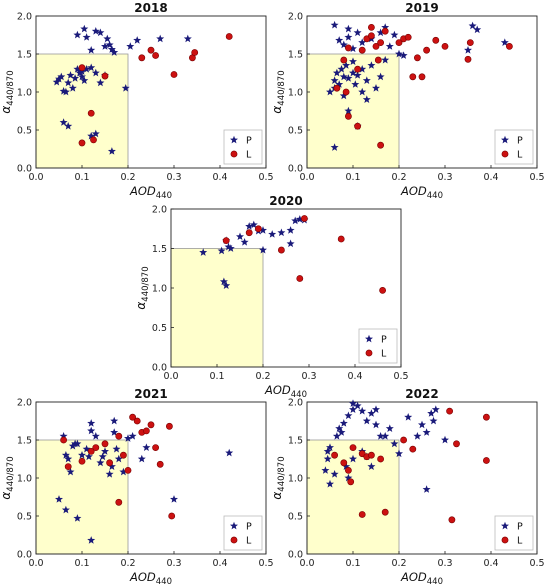 The height and width of the screenshot is (584, 550). I want to click on highlight-region, so click(82, 497).